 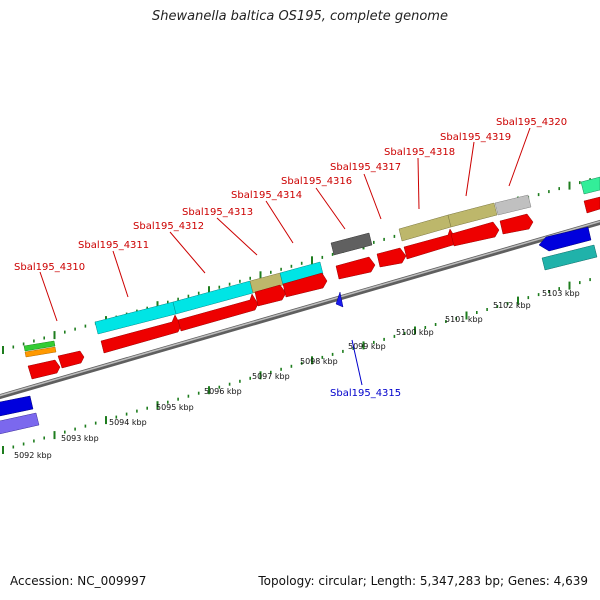 What do you see at coordinates (270, 295) in the screenshot?
I see `gene-sbal195-4313-arrow` at bounding box center [270, 295].